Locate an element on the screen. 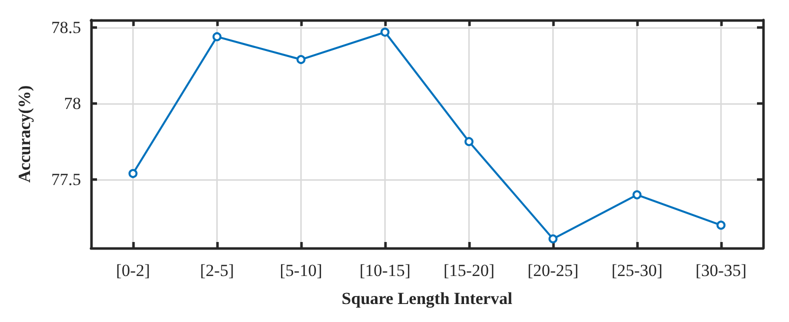 The height and width of the screenshot is (322, 789). x-tick-label: [0-2] is located at coordinates (133, 270).